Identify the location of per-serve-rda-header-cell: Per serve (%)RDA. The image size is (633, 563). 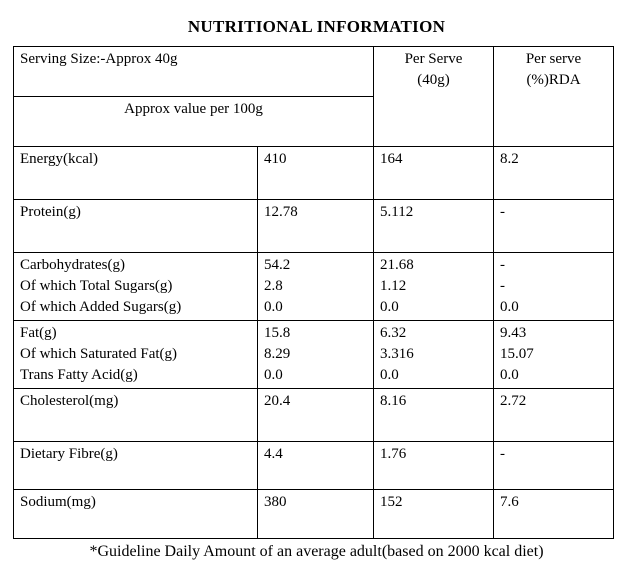
(554, 96).